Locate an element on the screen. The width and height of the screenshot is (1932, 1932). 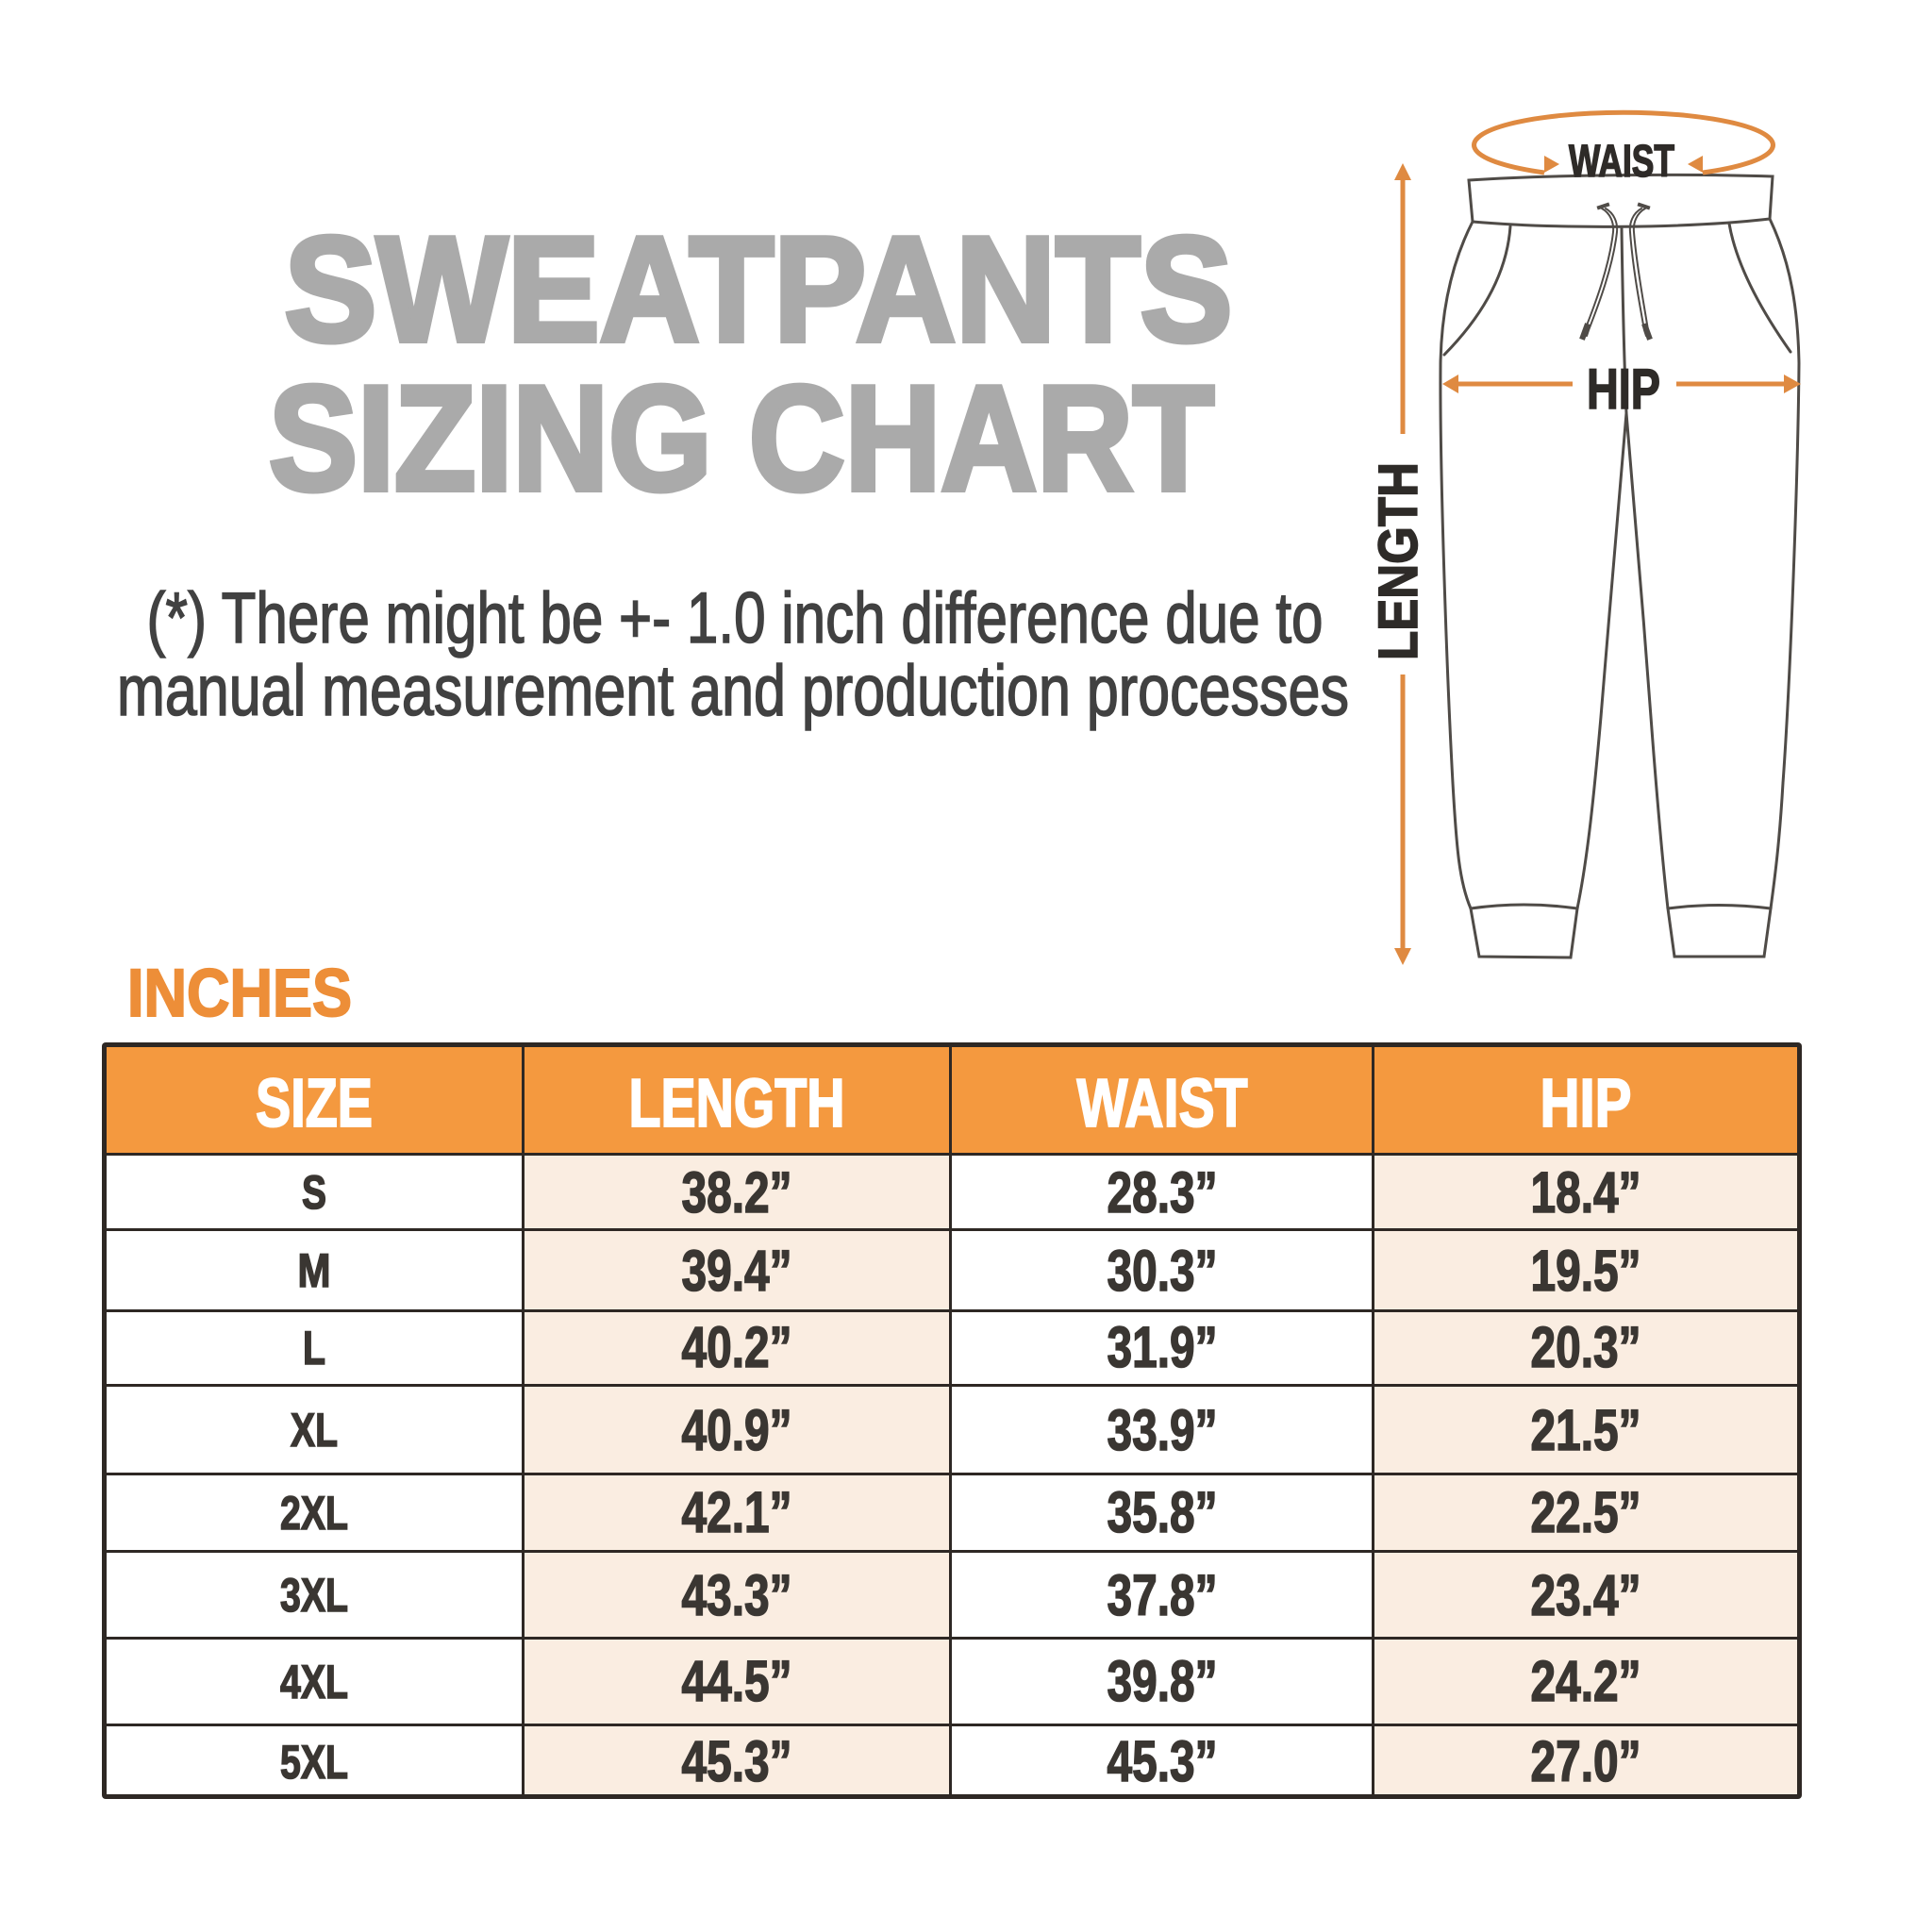
svg-text: SWEATPANTS is located at coordinates (759, 290).